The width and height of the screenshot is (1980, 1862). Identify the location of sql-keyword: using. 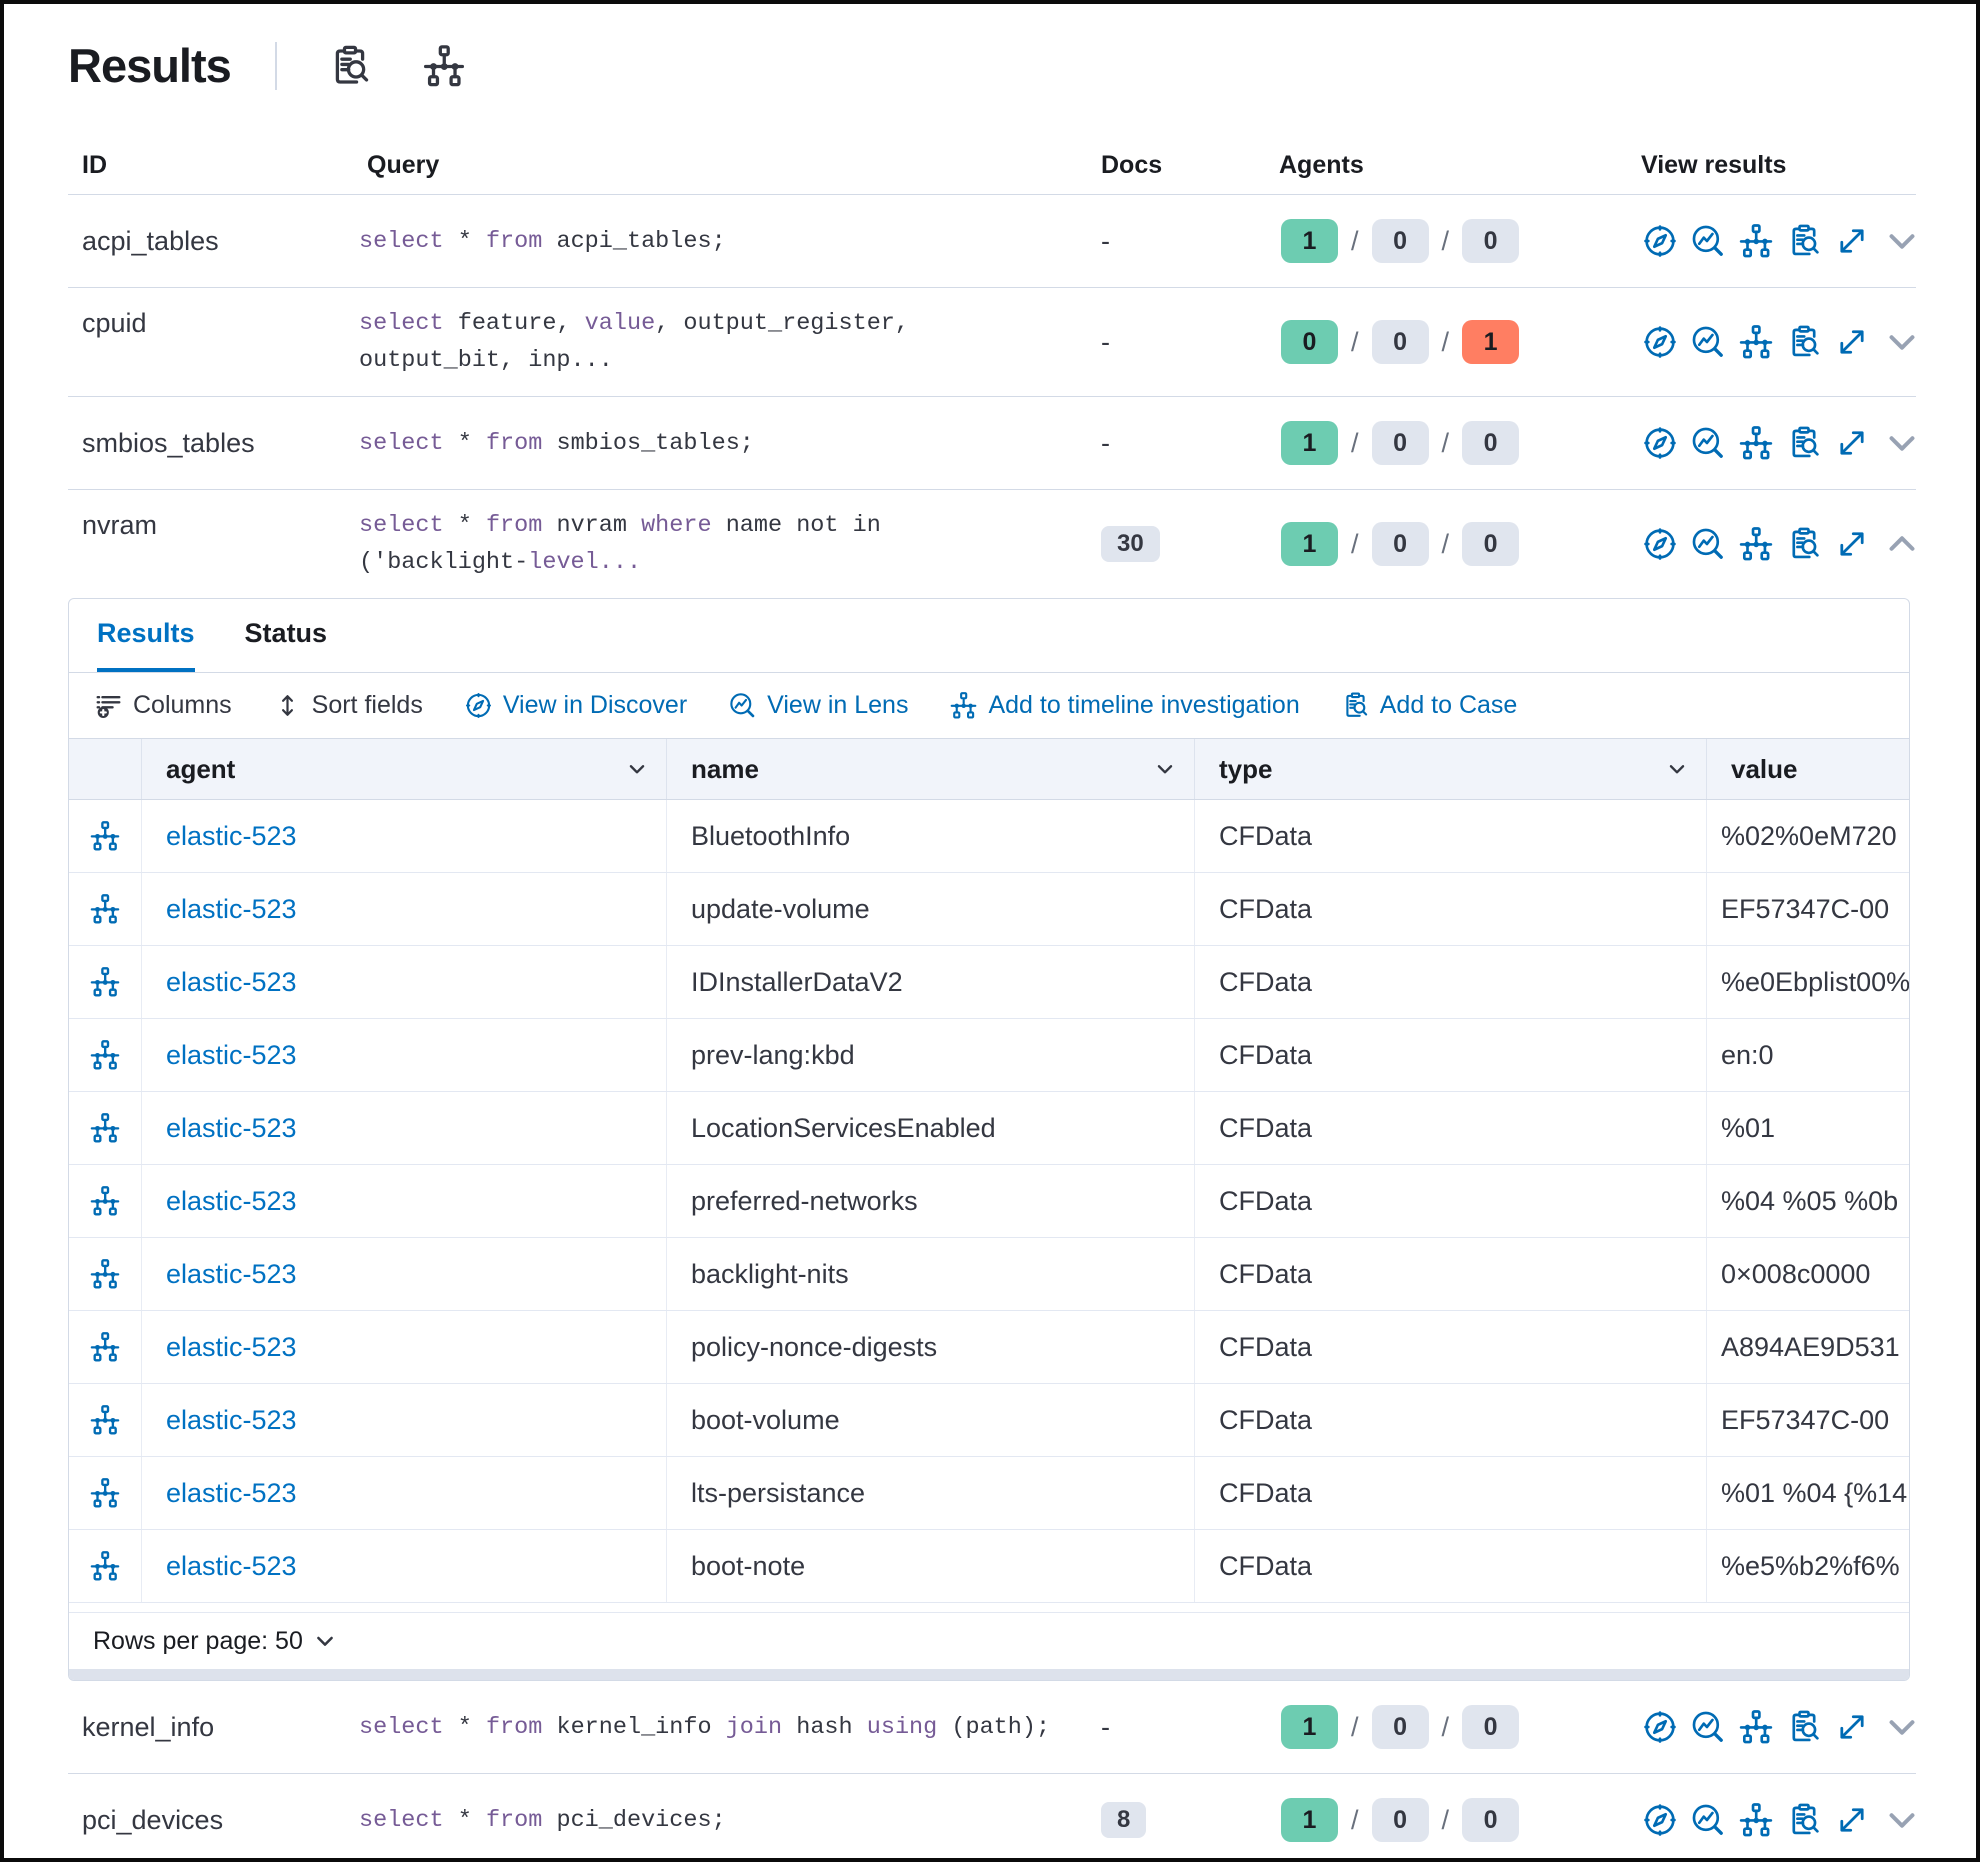
(902, 1727).